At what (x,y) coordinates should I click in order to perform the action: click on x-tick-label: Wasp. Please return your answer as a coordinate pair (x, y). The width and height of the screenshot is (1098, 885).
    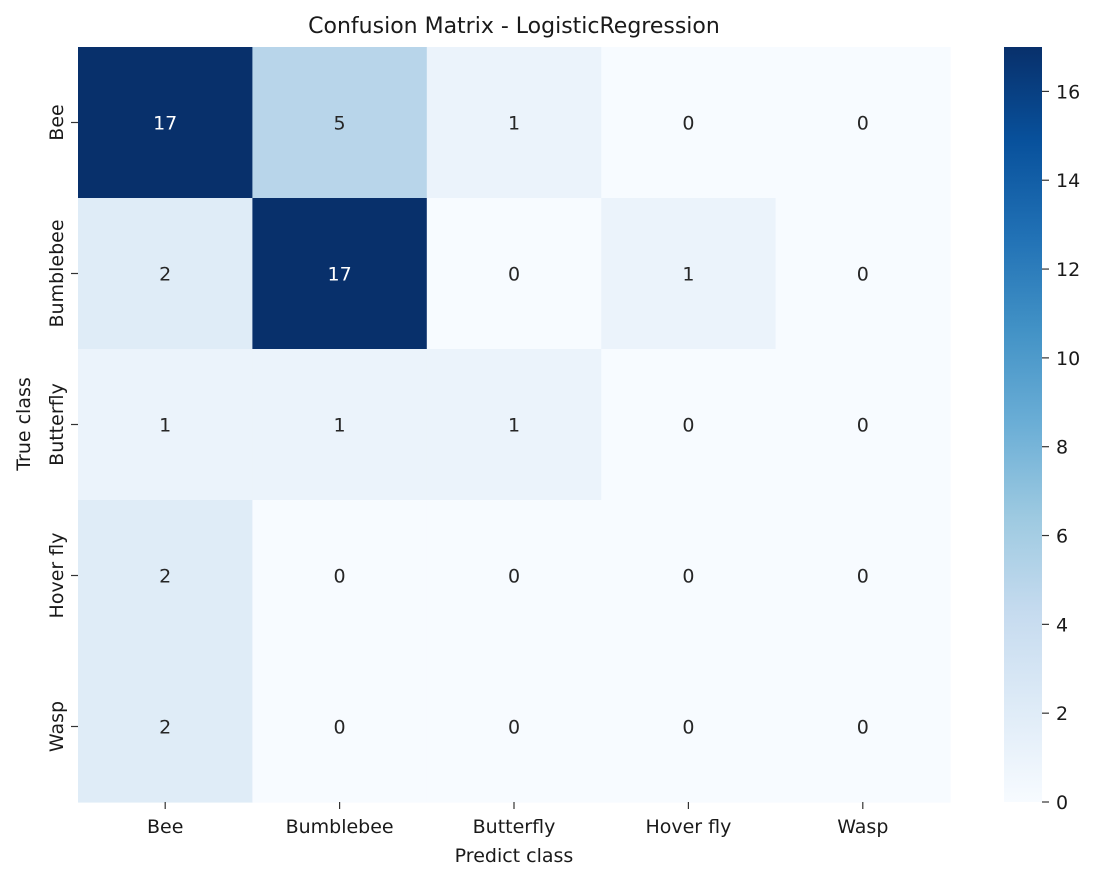
    Looking at the image, I should click on (862, 827).